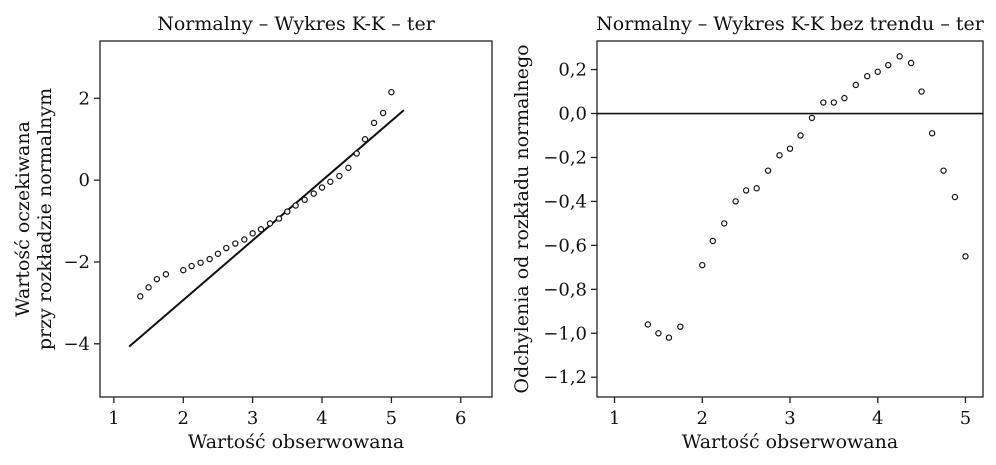 This screenshot has width=996, height=465. What do you see at coordinates (183, 418) in the screenshot?
I see `qq-plot-x-tick-label: 2` at bounding box center [183, 418].